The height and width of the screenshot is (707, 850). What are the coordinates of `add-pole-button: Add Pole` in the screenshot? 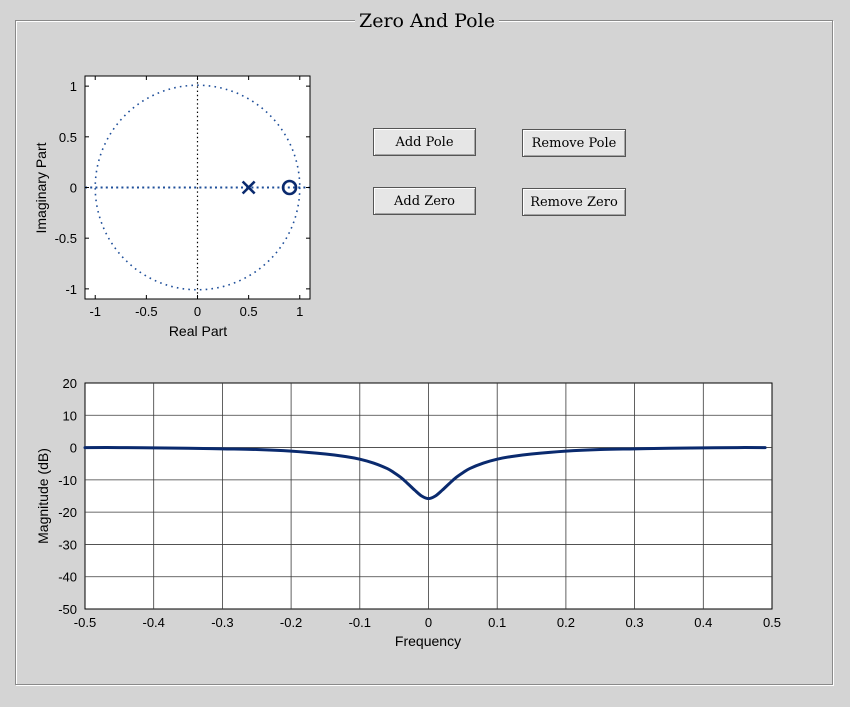 It's located at (424, 142).